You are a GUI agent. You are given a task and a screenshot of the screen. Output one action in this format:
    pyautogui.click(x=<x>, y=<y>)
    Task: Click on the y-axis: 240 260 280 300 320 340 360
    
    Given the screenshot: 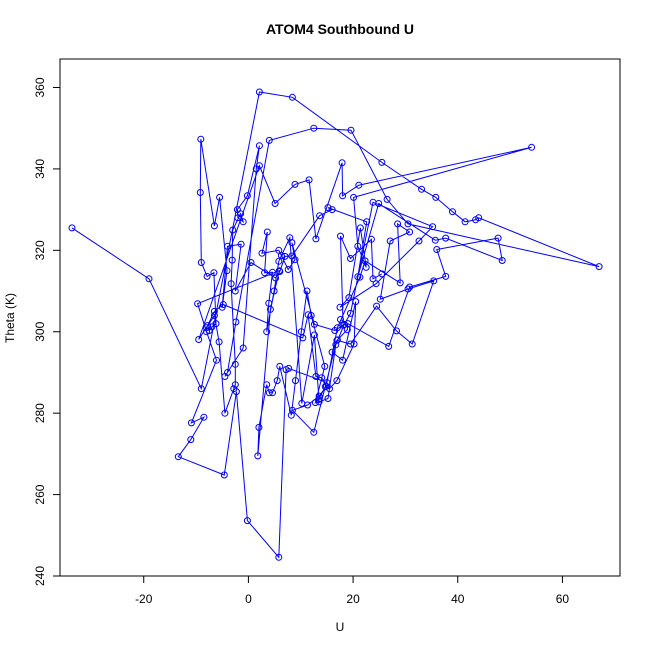 What is the action you would take?
    pyautogui.click(x=46, y=331)
    